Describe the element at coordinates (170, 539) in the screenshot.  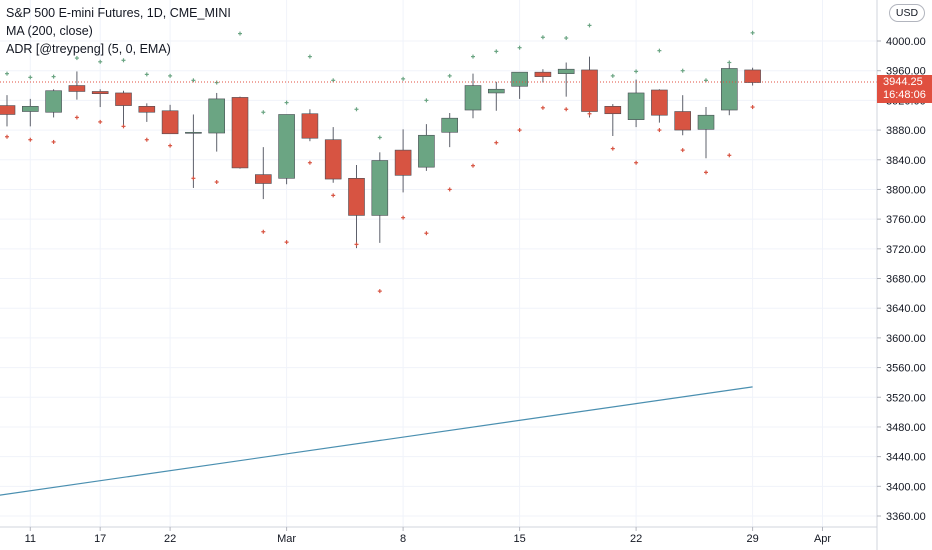
I see `time-tick-label: 22` at that location.